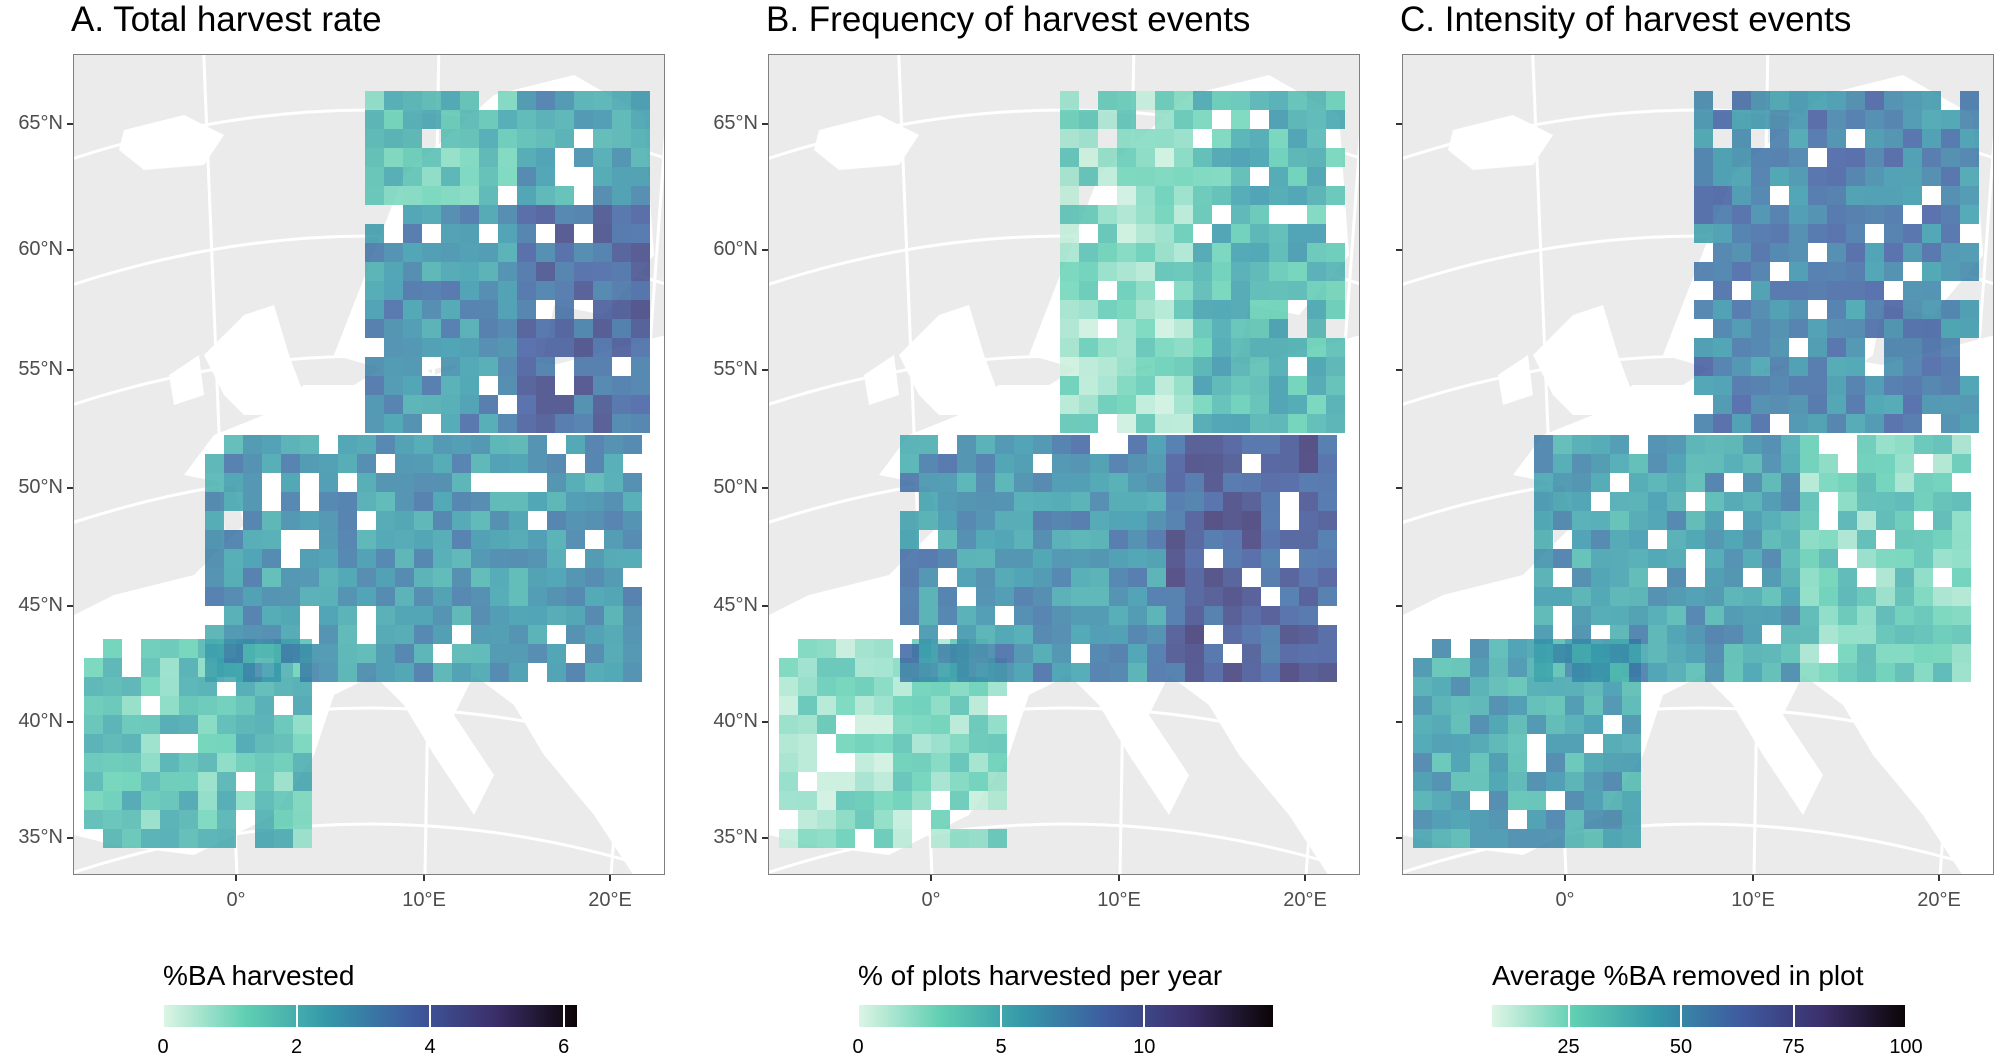 Image resolution: width=2000 pixels, height=1062 pixels. What do you see at coordinates (40, 605) in the screenshot?
I see `latitude-label: 45°N` at bounding box center [40, 605].